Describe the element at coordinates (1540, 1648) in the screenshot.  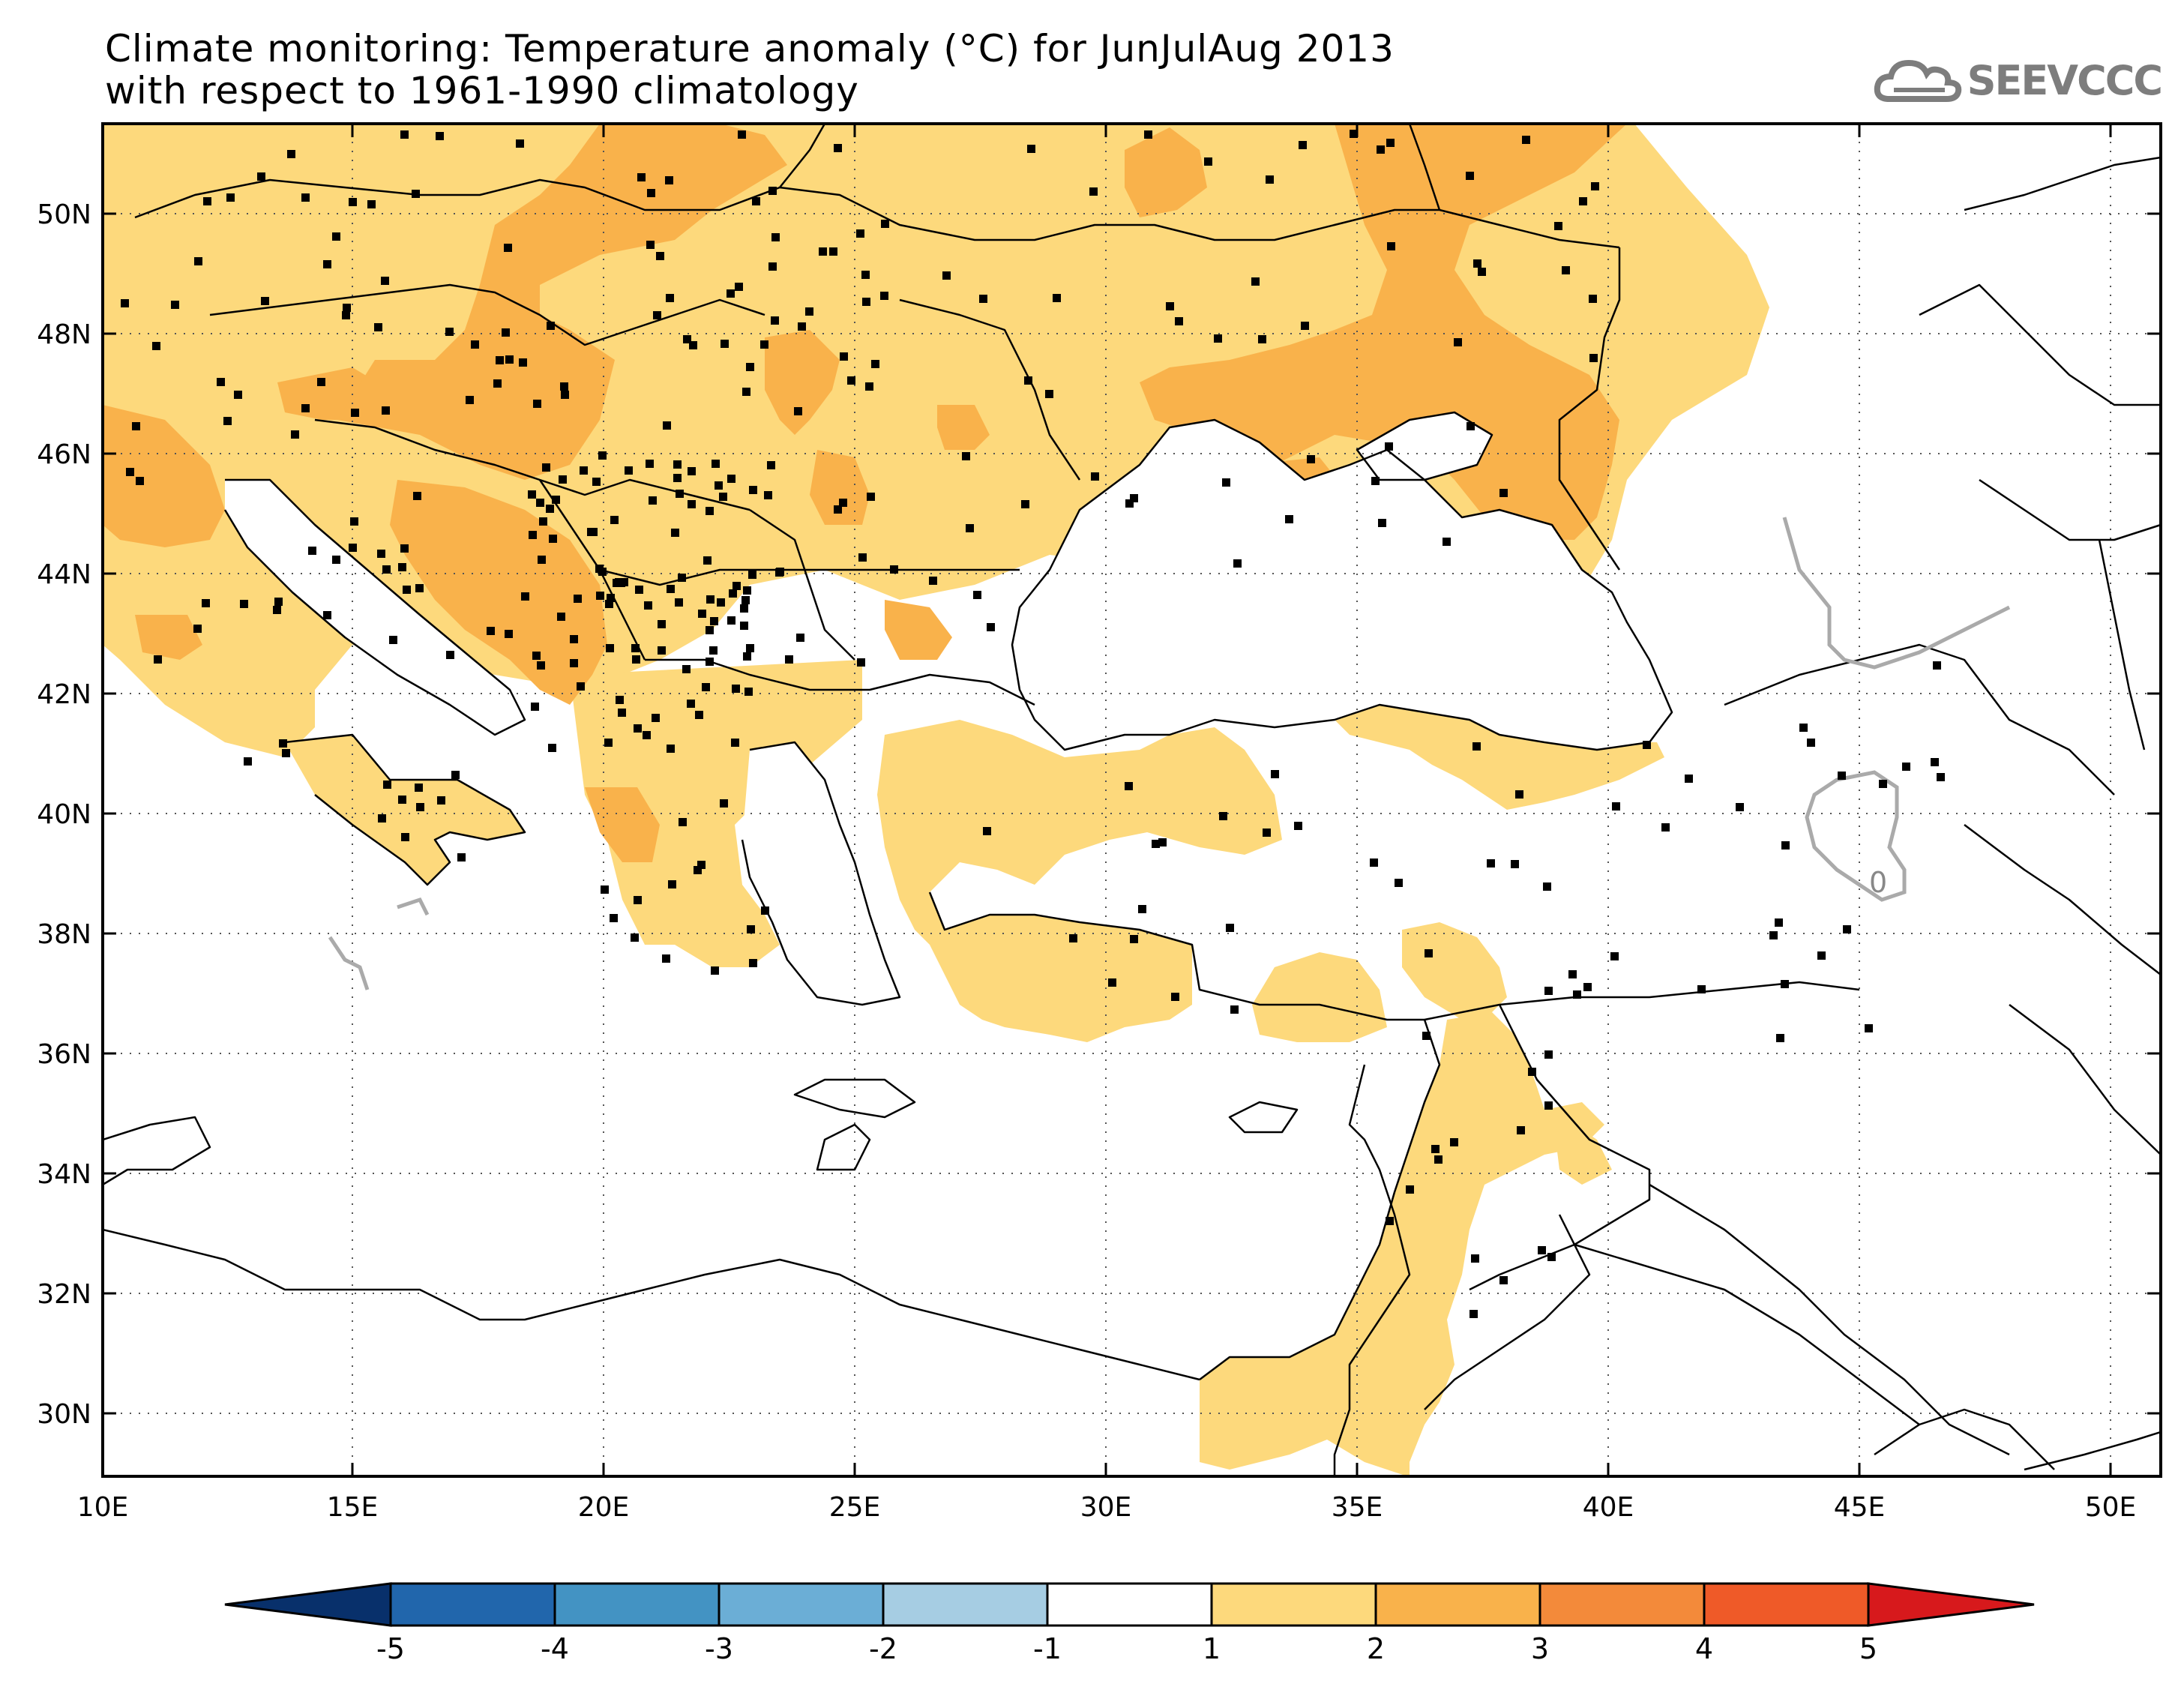
I see `colorbar-label: 3` at that location.